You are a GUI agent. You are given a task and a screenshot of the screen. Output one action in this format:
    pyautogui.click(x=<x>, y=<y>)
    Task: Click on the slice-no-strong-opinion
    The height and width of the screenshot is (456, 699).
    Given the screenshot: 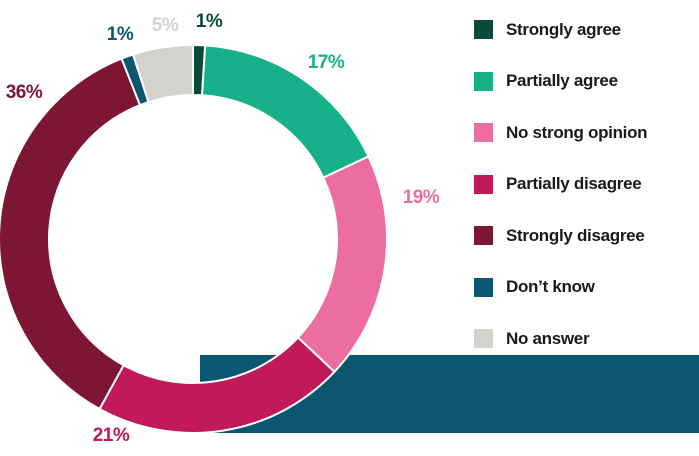 What is the action you would take?
    pyautogui.click(x=342, y=264)
    